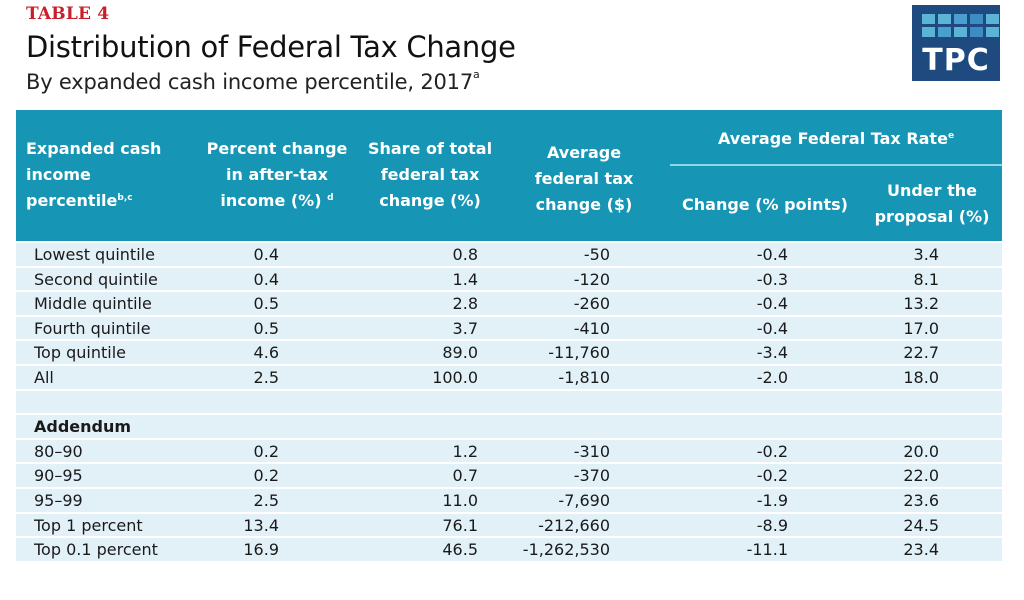 This screenshot has width=1024, height=600. What do you see at coordinates (430, 148) in the screenshot?
I see `header-line: Share of total` at bounding box center [430, 148].